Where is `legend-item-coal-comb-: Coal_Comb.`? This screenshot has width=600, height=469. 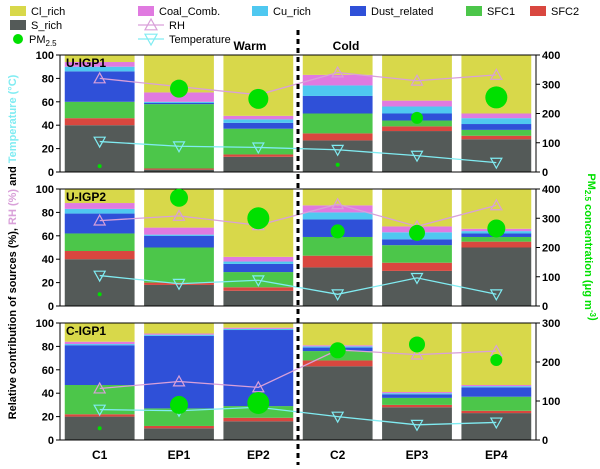
legend-item-coal-comb-: Coal_Comb. is located at coordinates (179, 12).